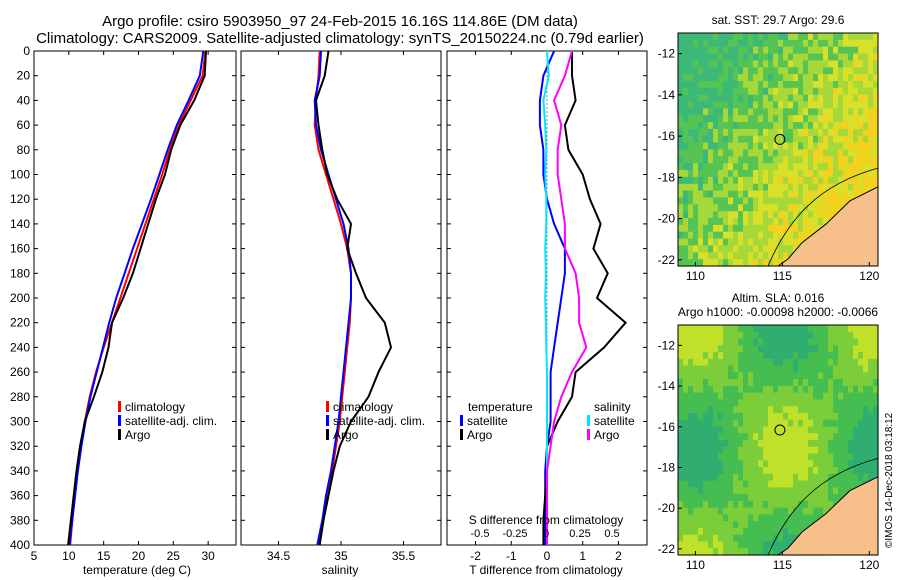  Describe the element at coordinates (20, 224) in the screenshot. I see `y-tick-label: 140` at that location.